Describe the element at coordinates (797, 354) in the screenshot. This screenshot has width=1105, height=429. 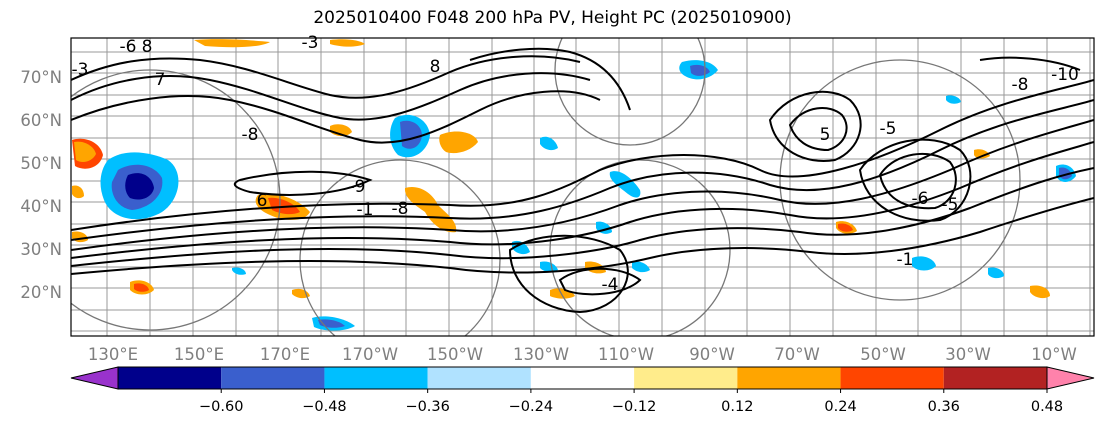
I see `lon-label: 70°W` at that location.